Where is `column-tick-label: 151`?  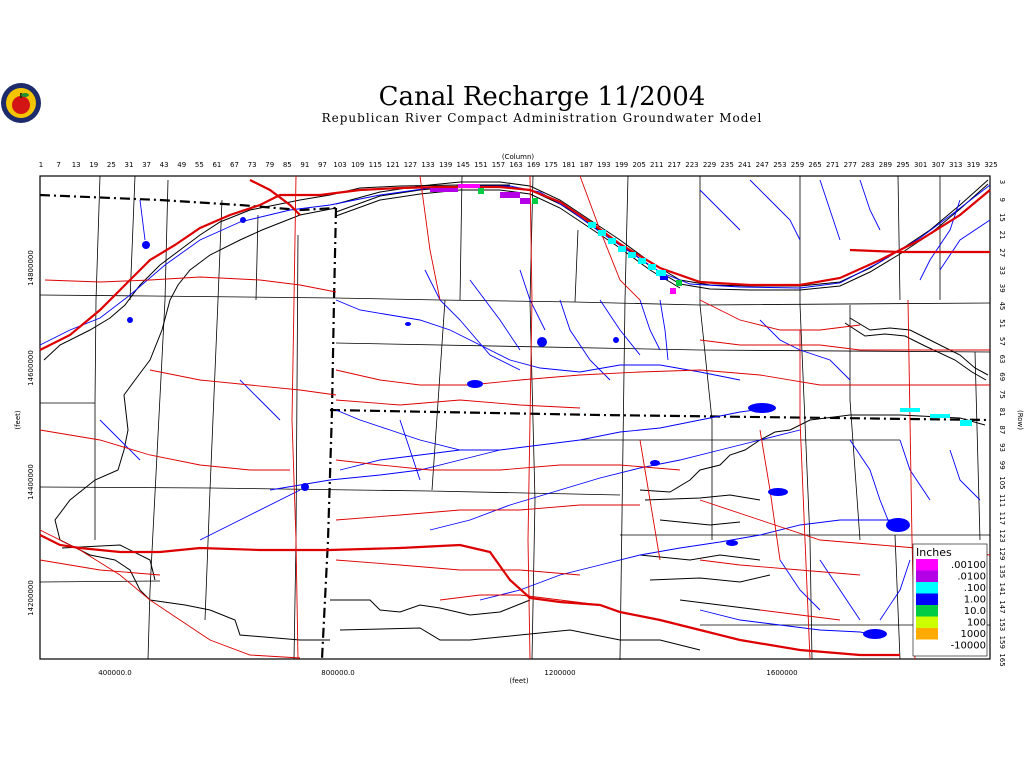
column-tick-label: 151 is located at coordinates (480, 165).